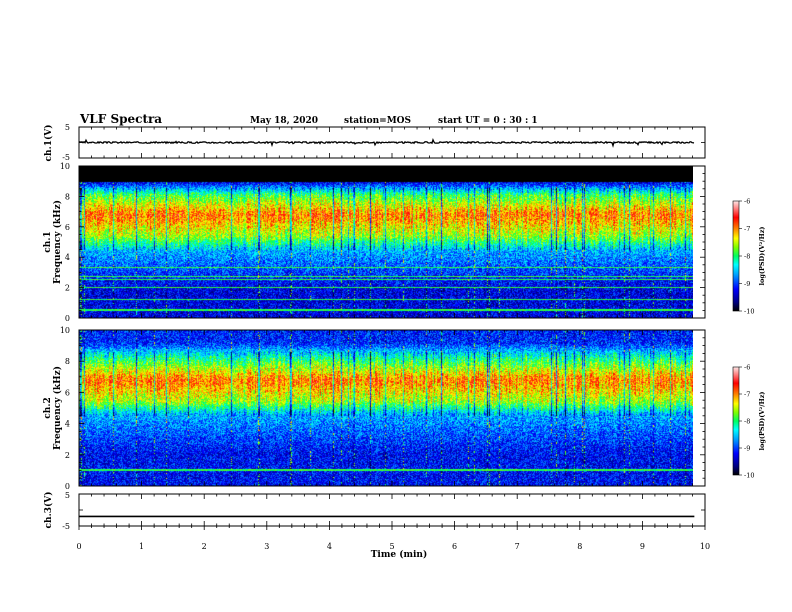  I want to click on start-time-label: start UT = 0 : 30 : 1, so click(488, 121).